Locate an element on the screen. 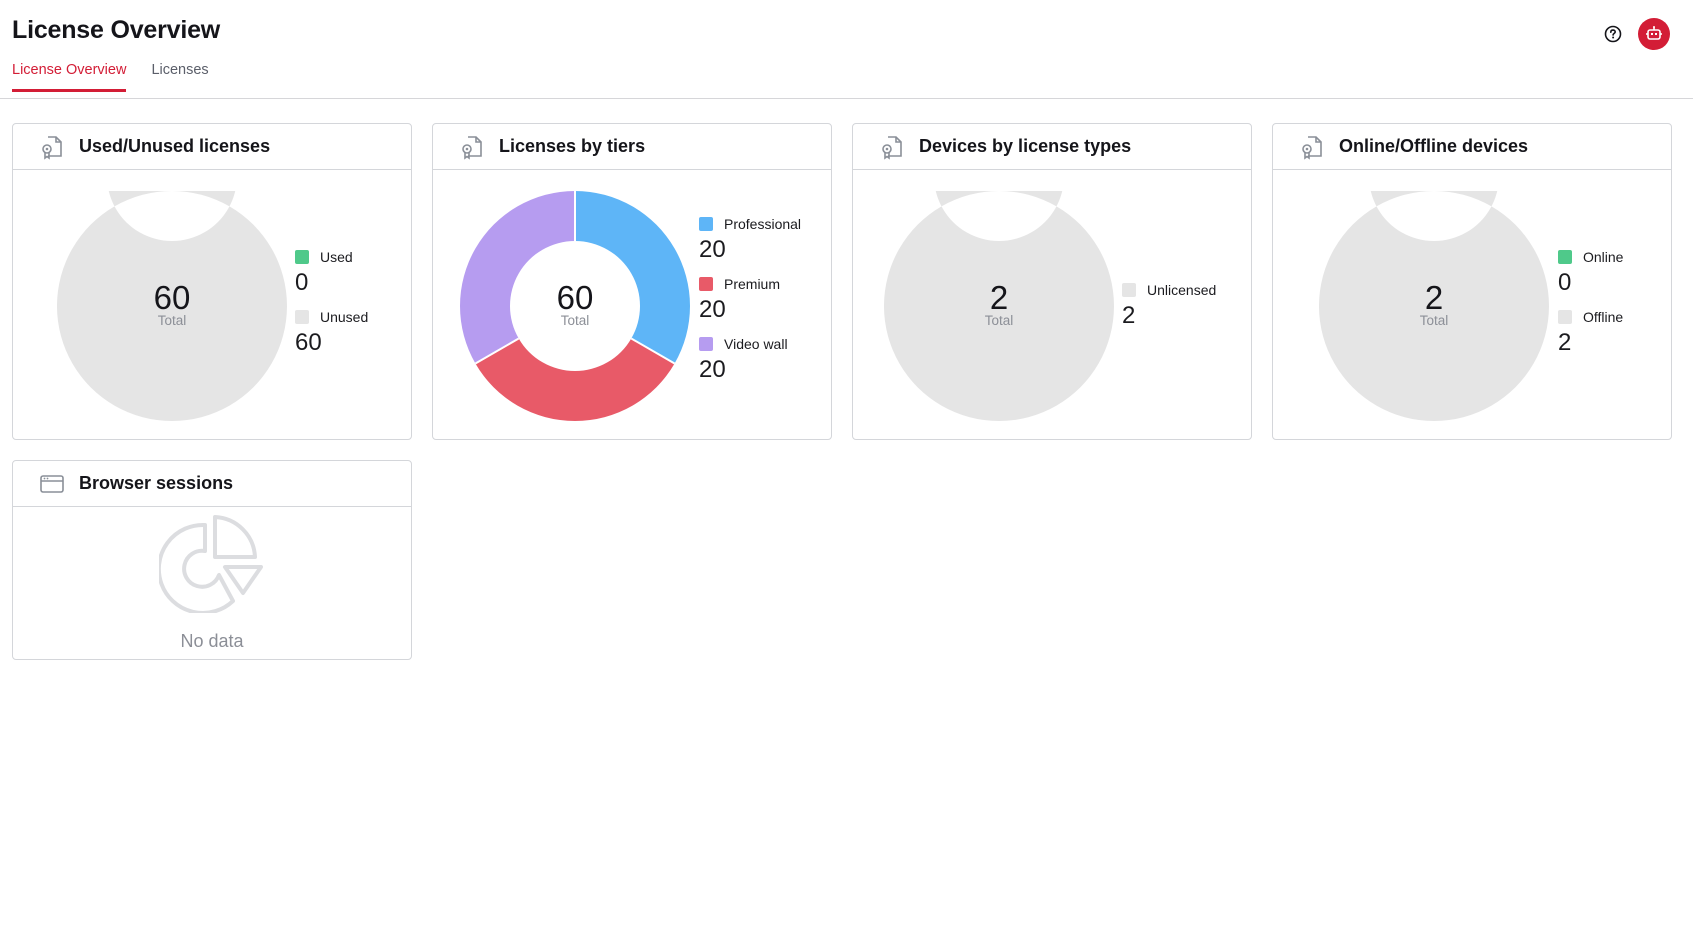 The height and width of the screenshot is (940, 1693). legend: Professional 20 Premium 20 Video wall 20 is located at coordinates (750, 306).